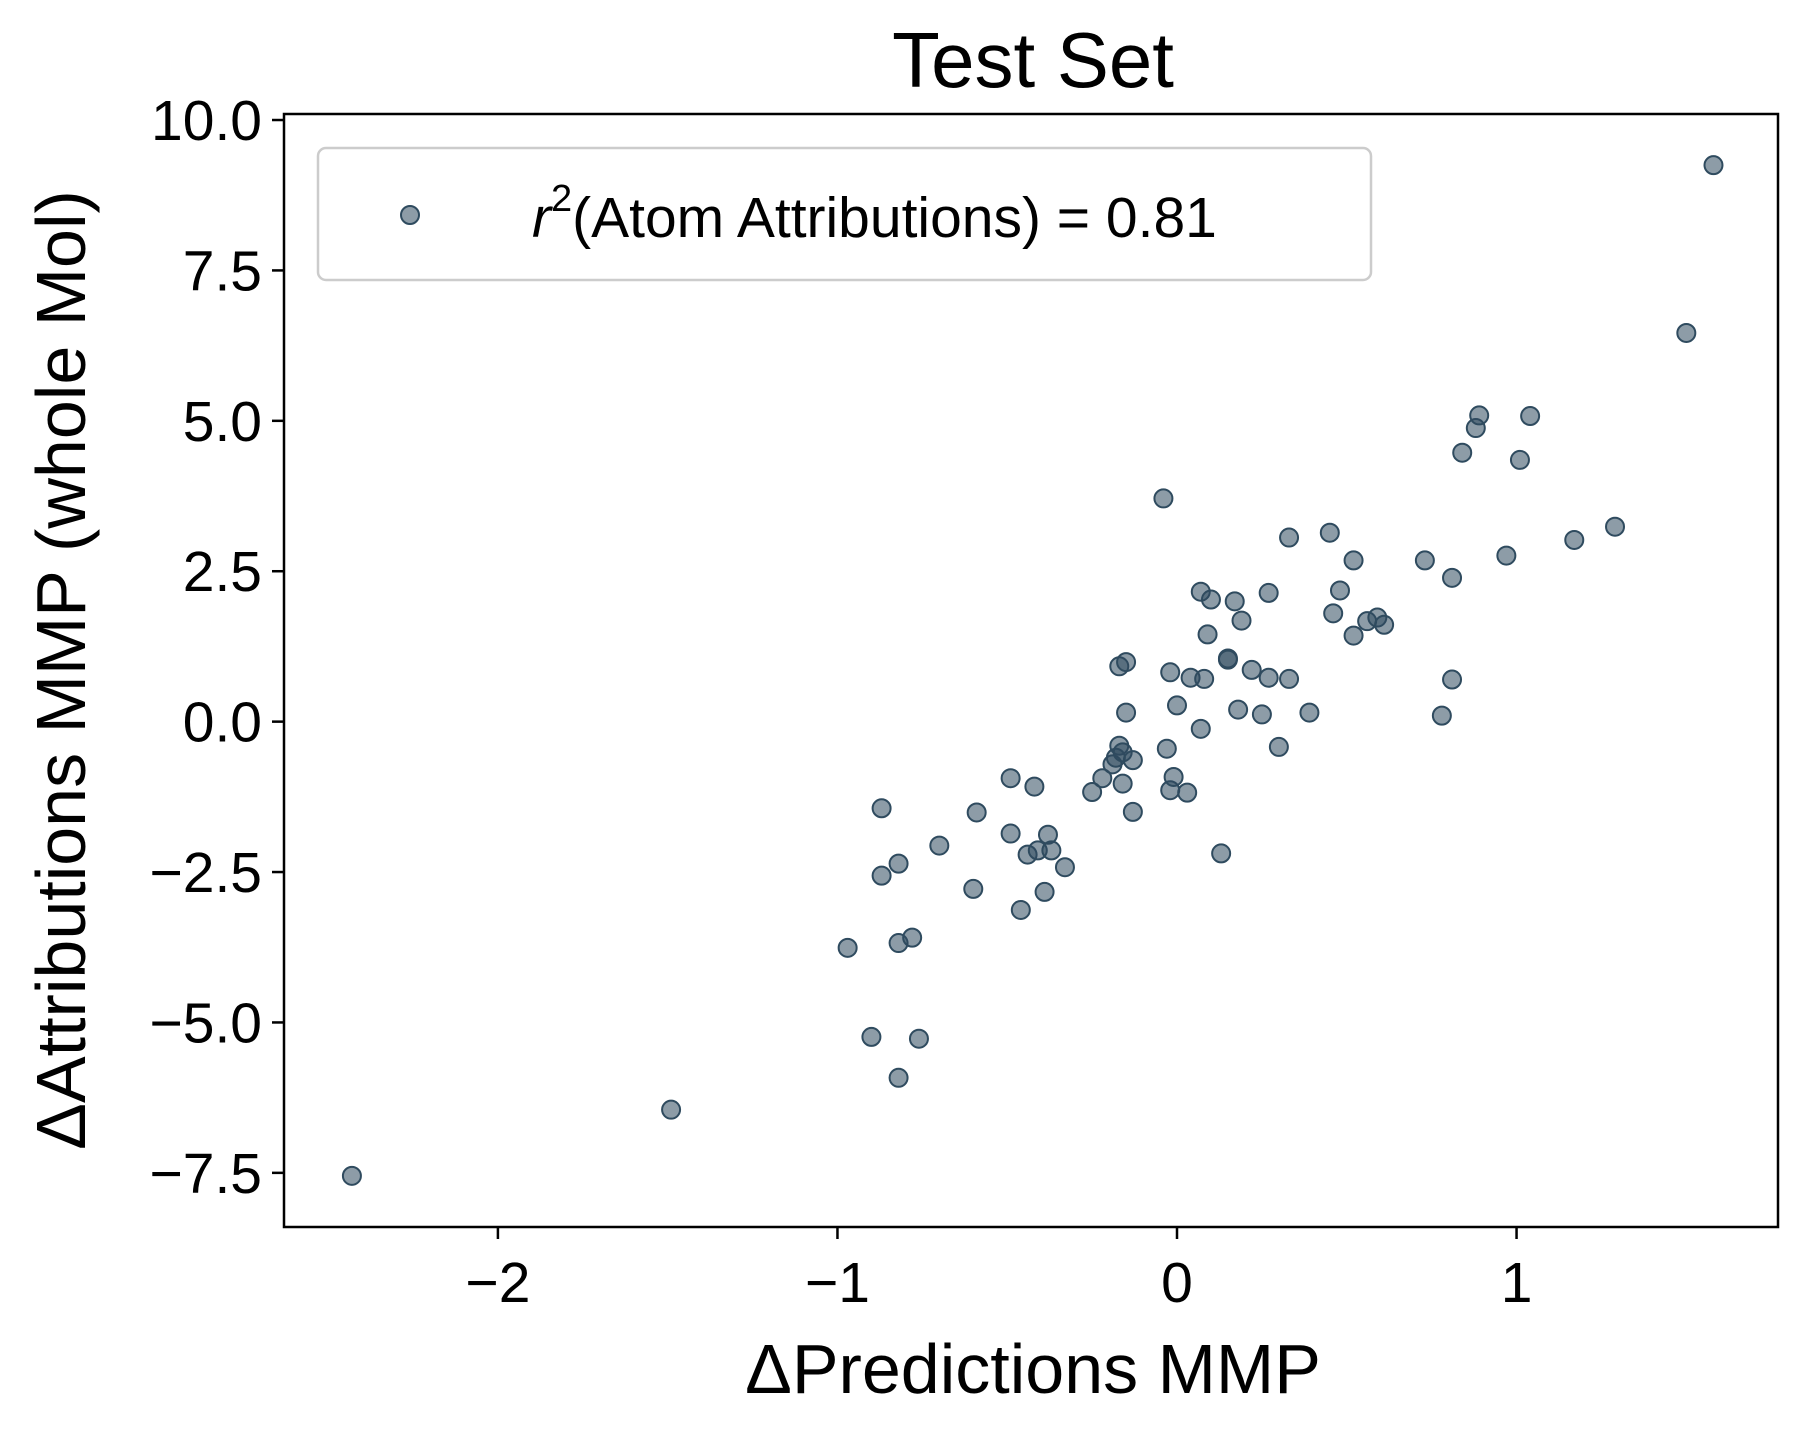 This screenshot has height=1429, width=1800. I want to click on y-tick-label: −5.0, so click(205, 1023).